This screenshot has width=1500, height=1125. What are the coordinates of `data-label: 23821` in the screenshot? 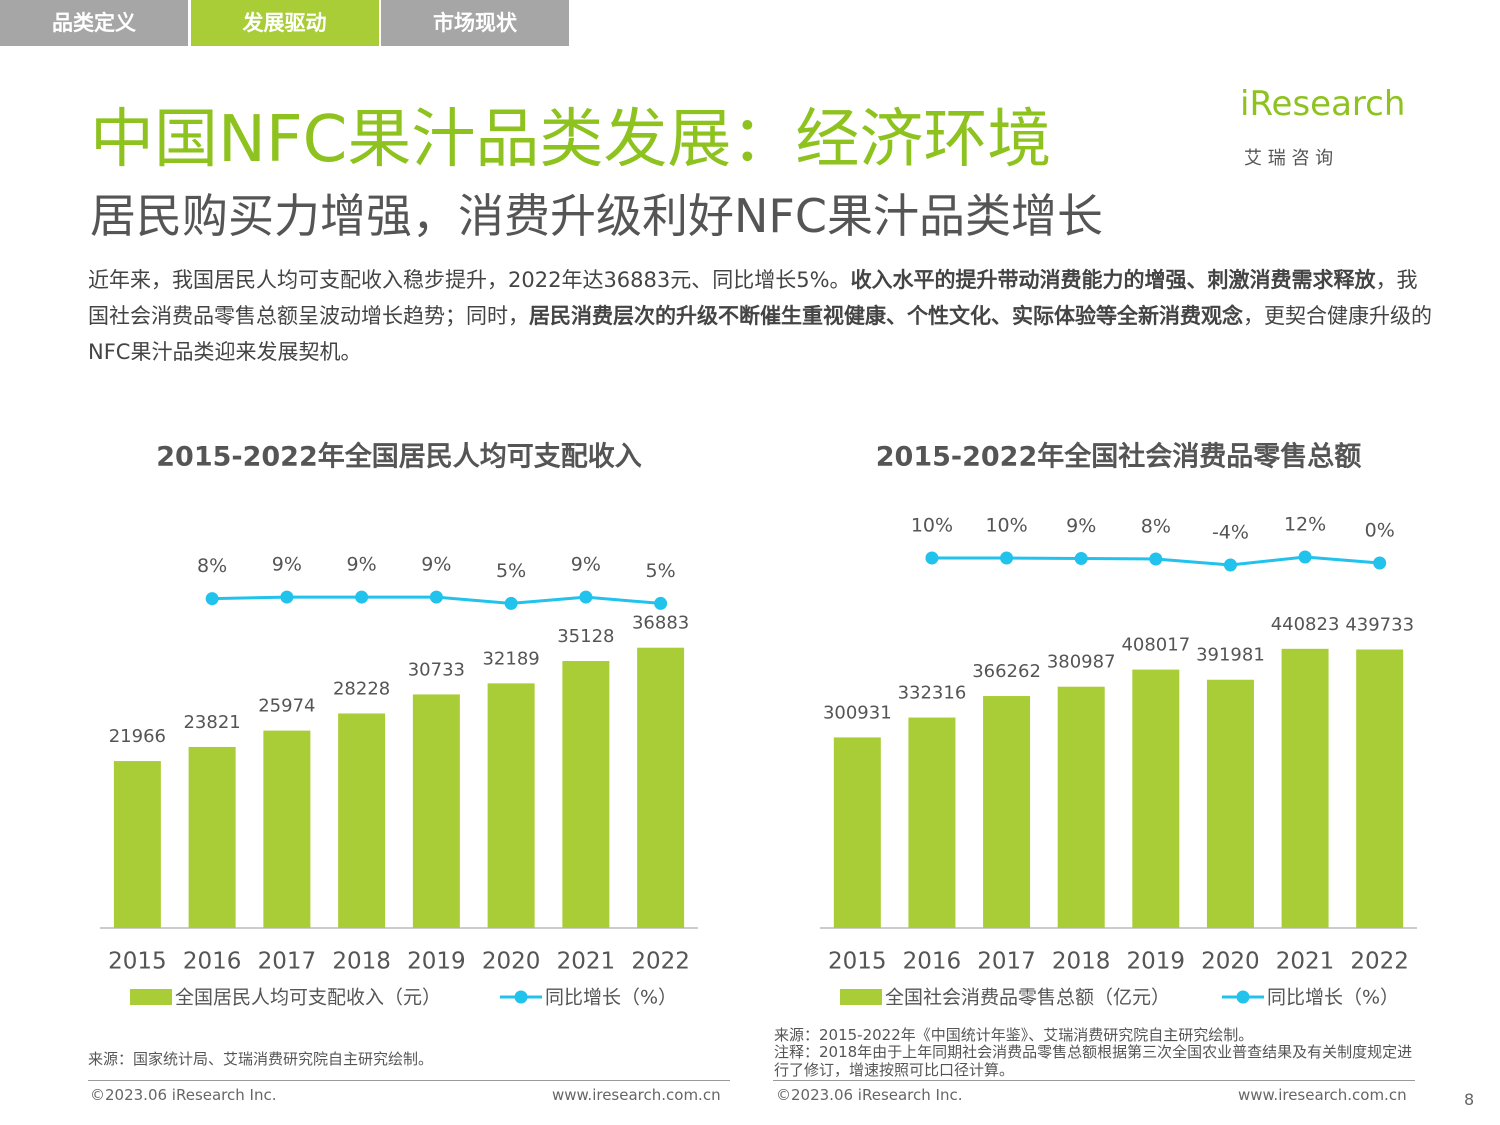 It's located at (211, 722).